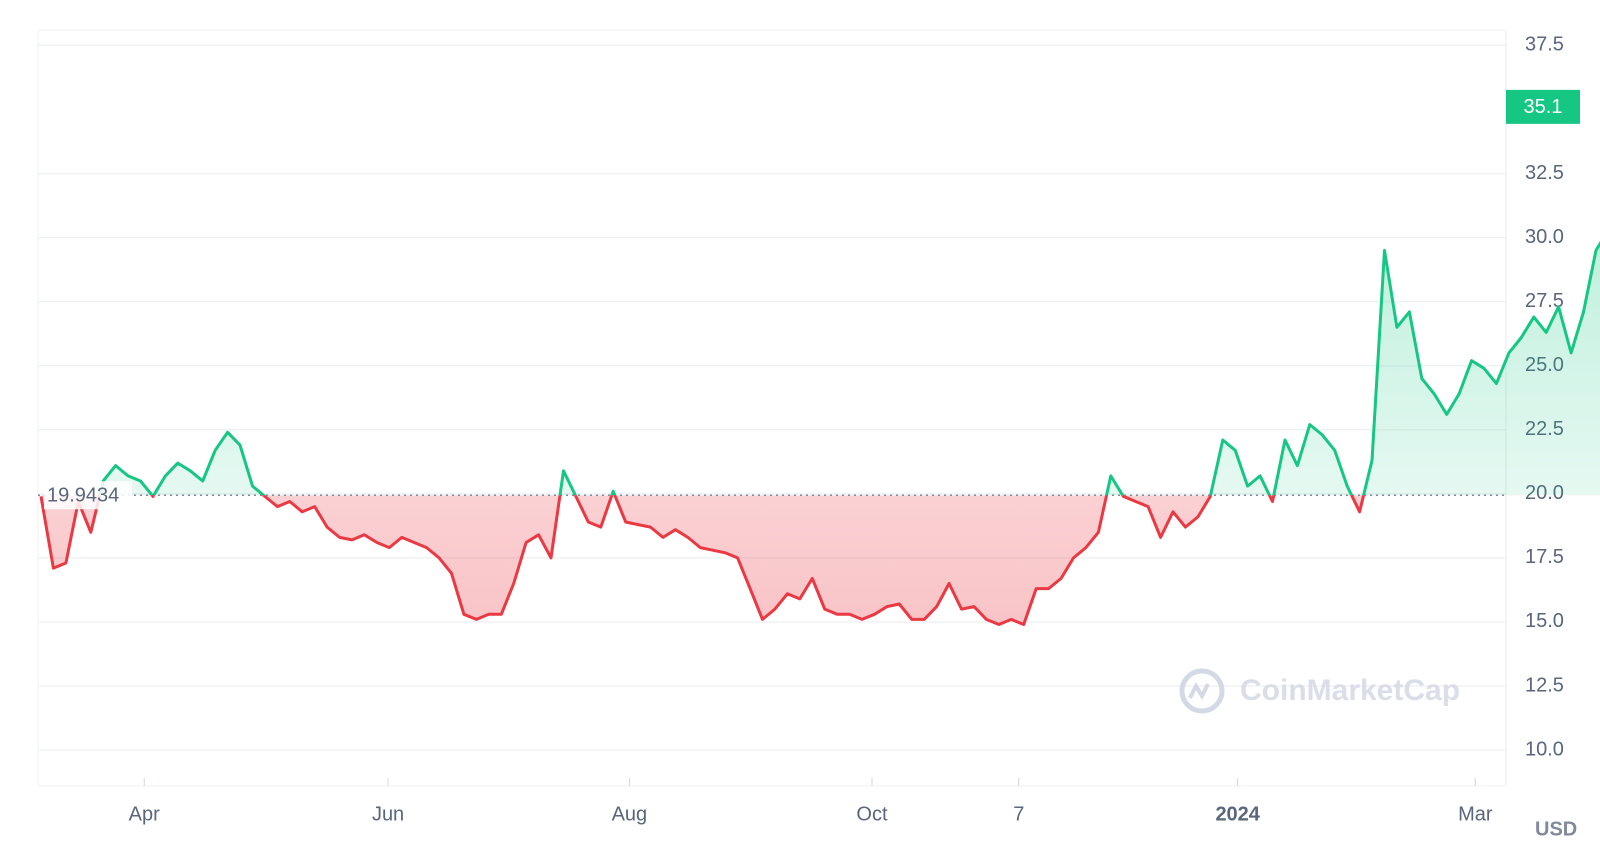 Image resolution: width=1600 pixels, height=857 pixels. I want to click on baseline-label-bg, so click(88, 495).